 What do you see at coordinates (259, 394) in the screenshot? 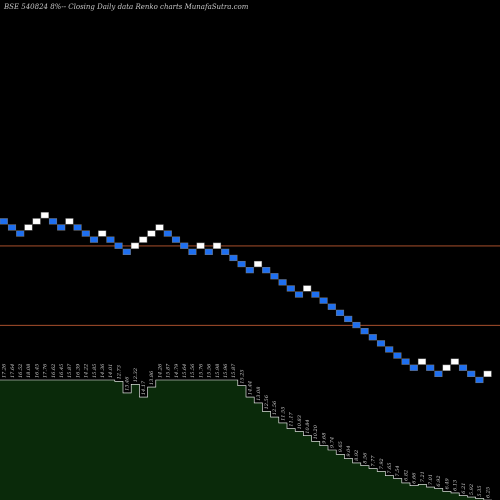
I see `value-label: 13.08` at bounding box center [259, 394].